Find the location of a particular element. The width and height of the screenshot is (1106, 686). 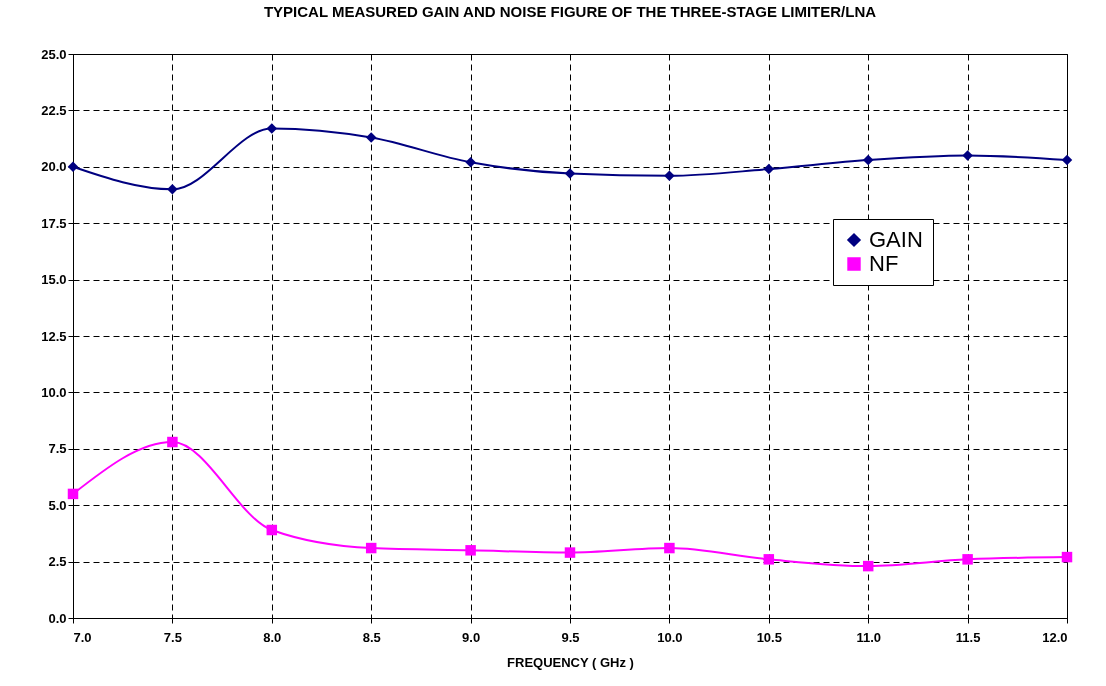

y-tick-label: 22.5 is located at coordinates (54, 110).